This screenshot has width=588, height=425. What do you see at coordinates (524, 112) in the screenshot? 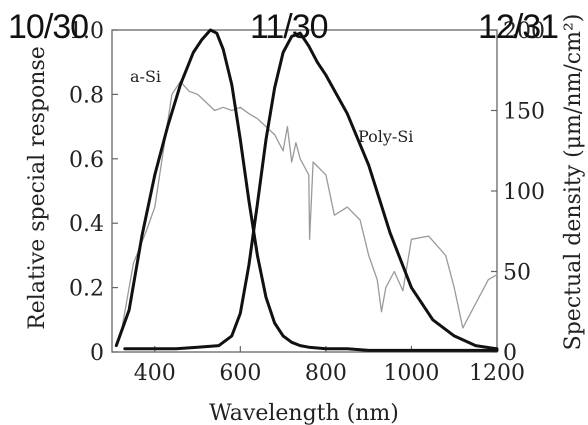
I see `y2-tick-label: 150` at bounding box center [524, 112].